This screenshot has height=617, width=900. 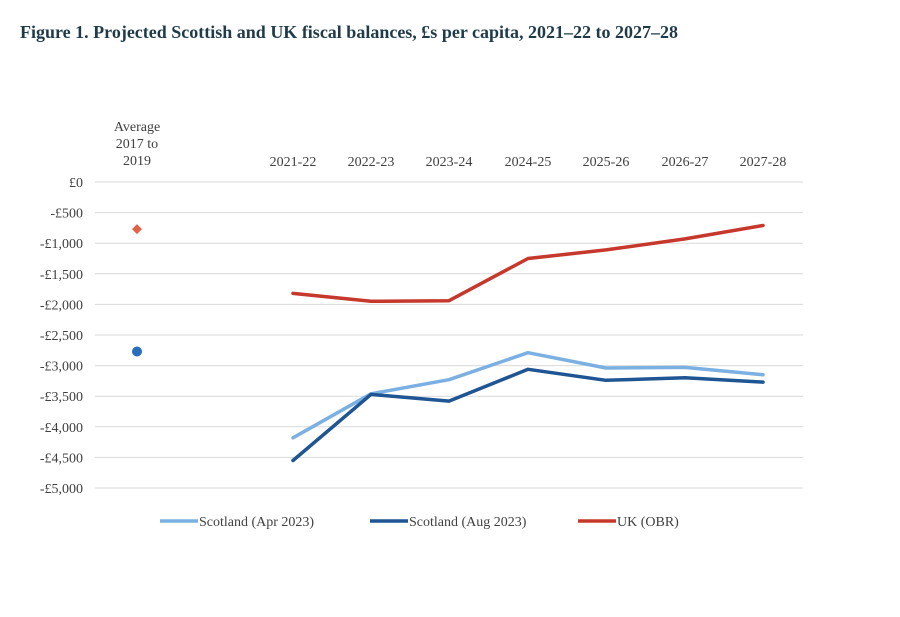 I want to click on uk-average-marker, so click(x=137, y=229).